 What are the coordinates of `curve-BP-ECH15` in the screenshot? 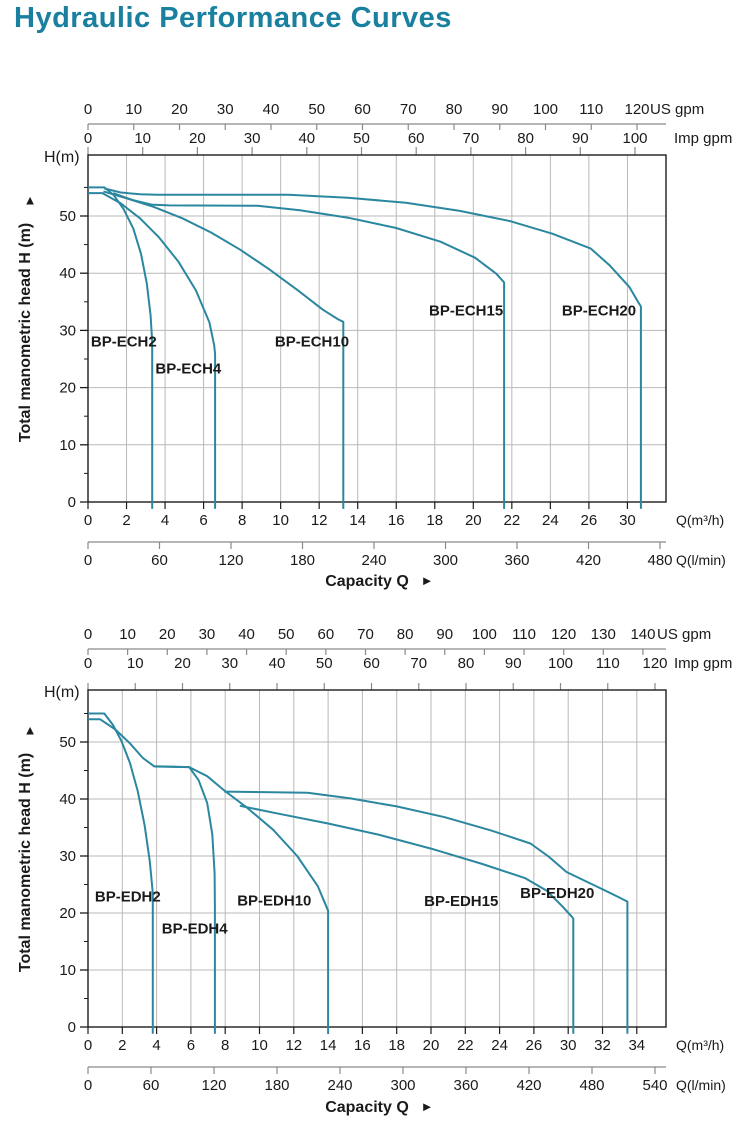 It's located at (309, 350).